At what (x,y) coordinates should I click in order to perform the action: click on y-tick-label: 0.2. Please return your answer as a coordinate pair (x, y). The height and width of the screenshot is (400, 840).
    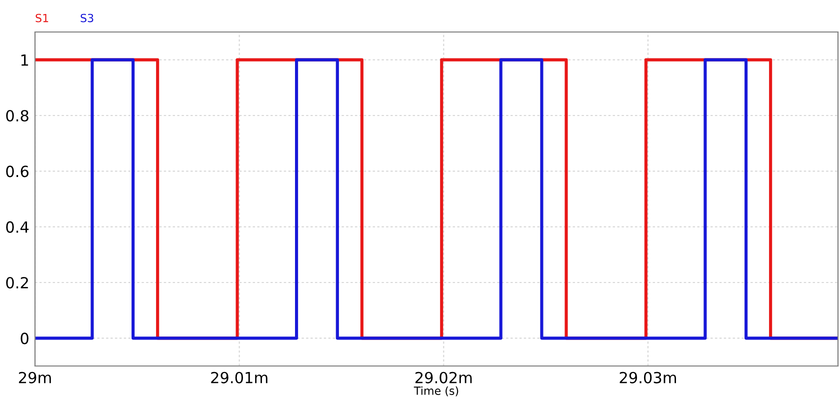
    Looking at the image, I should click on (17, 282).